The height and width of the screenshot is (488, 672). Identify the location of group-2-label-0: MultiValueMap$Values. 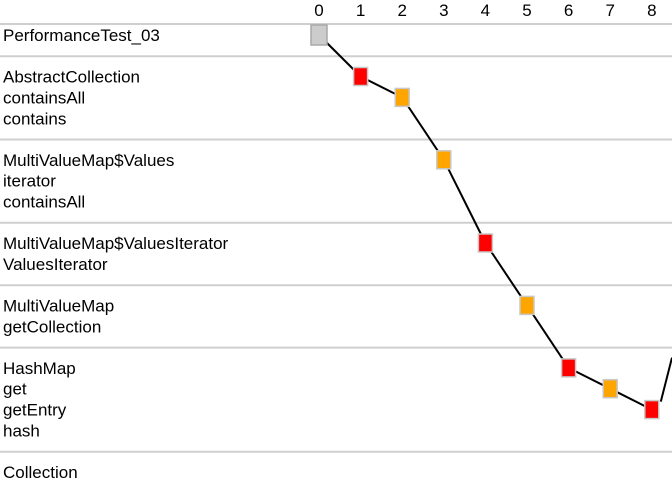
(88, 160).